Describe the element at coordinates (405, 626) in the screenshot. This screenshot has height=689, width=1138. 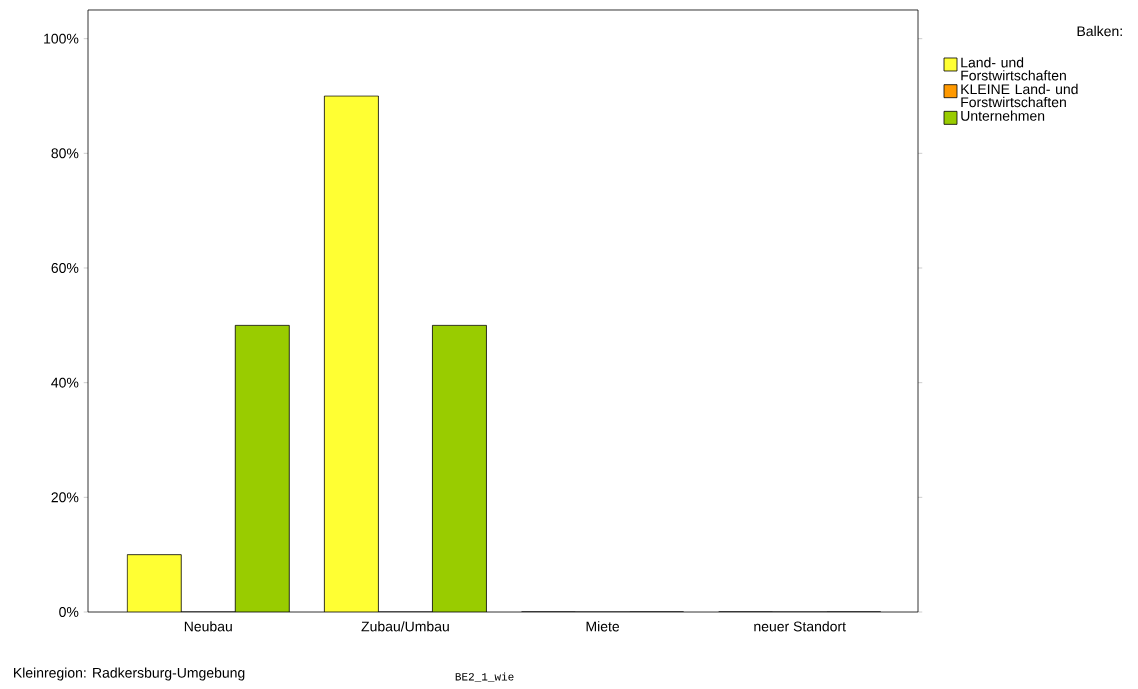
I see `x-tick-label: Zubau/Umbau` at that location.